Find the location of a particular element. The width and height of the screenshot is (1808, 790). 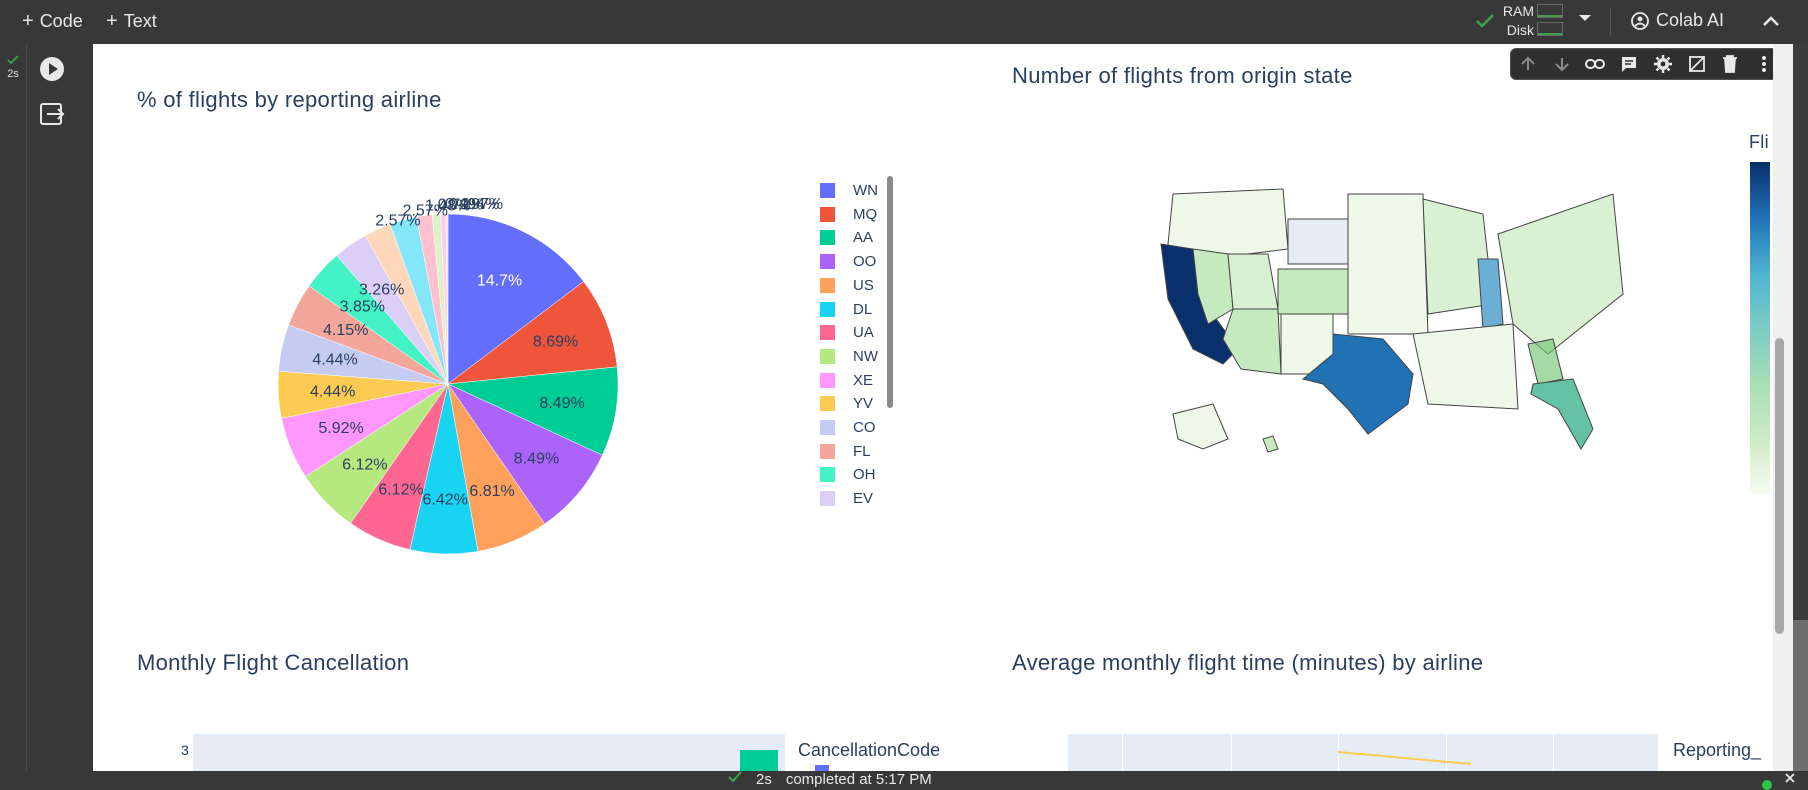

legend-label: OH is located at coordinates (864, 475).